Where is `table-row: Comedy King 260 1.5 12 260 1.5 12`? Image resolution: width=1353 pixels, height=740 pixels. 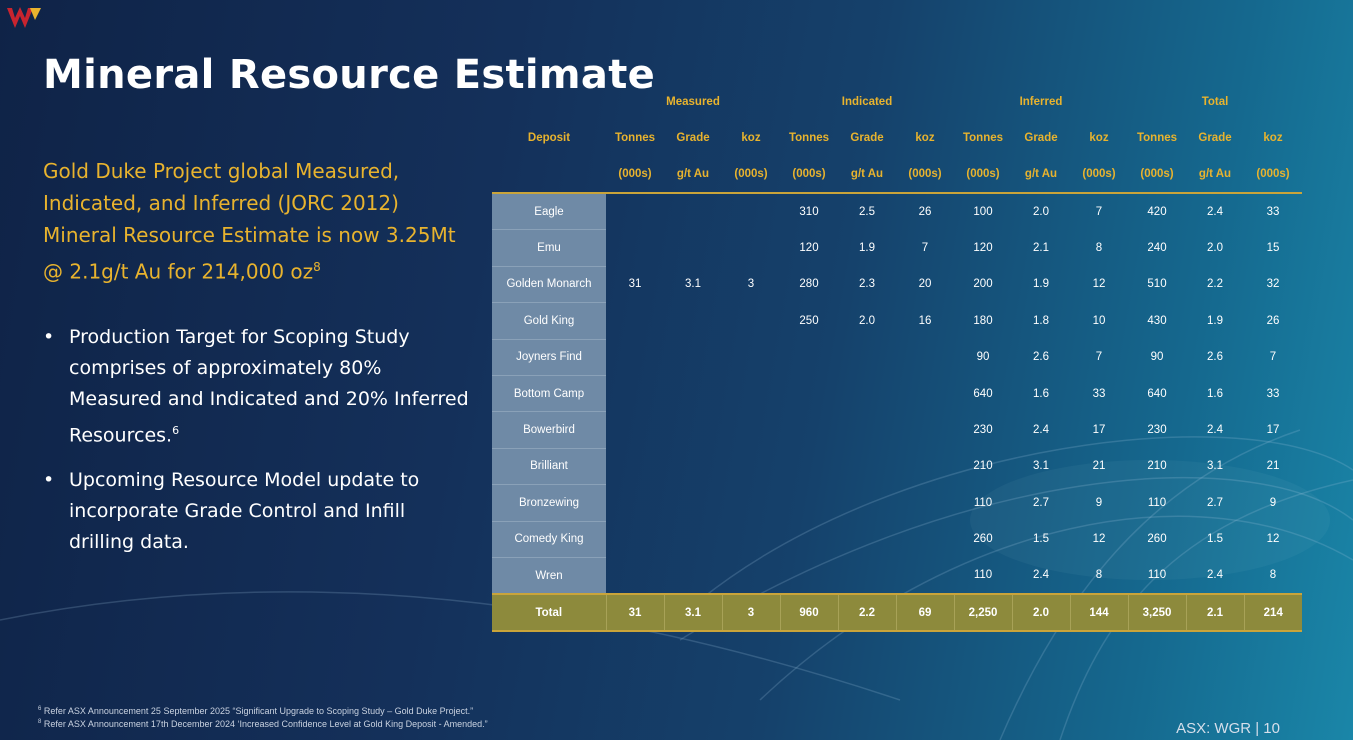 table-row: Comedy King 260 1.5 12 260 1.5 12 is located at coordinates (897, 539).